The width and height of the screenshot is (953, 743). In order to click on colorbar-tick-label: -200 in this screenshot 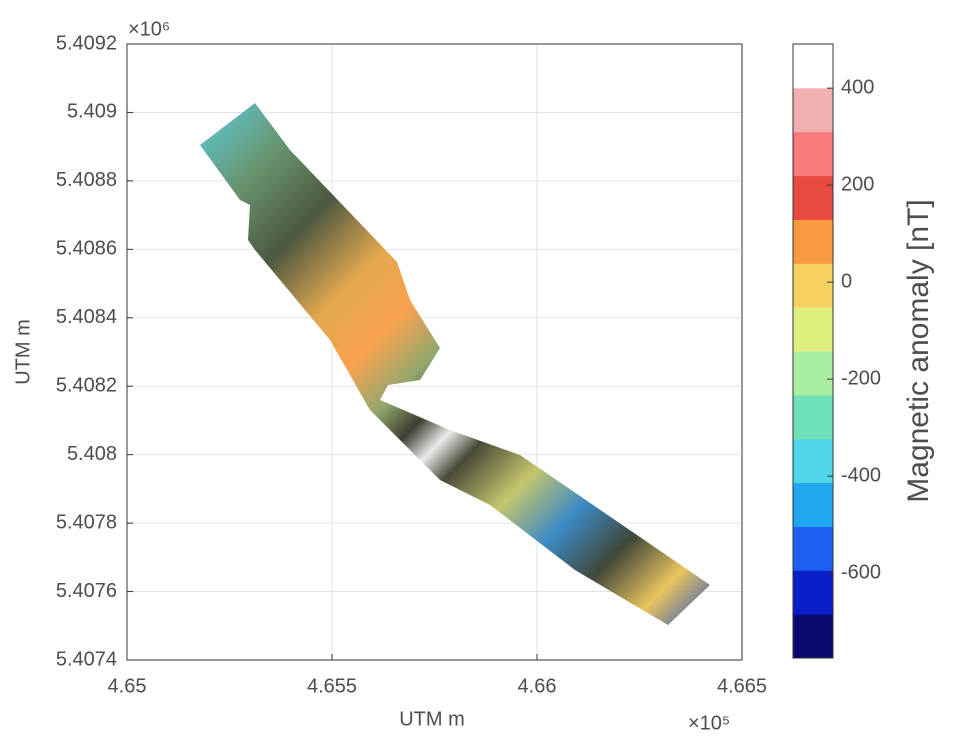, I will do `click(861, 378)`.